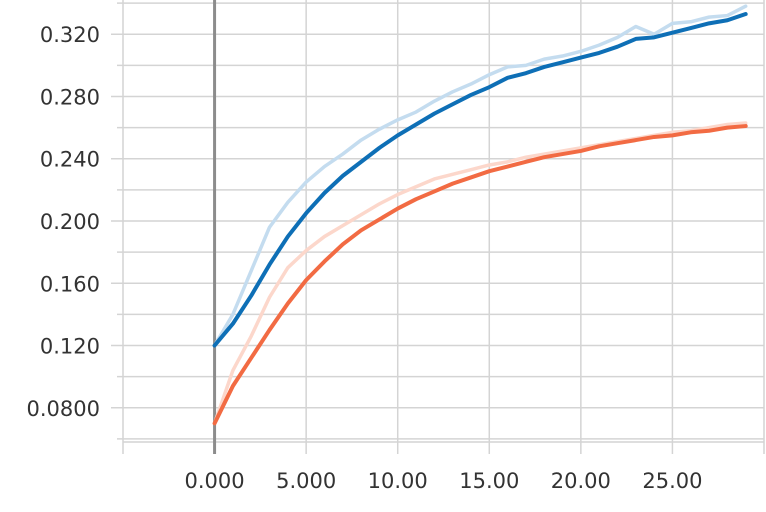 This screenshot has height=512, width=766. I want to click on x-tick-label: 15.00, so click(489, 481).